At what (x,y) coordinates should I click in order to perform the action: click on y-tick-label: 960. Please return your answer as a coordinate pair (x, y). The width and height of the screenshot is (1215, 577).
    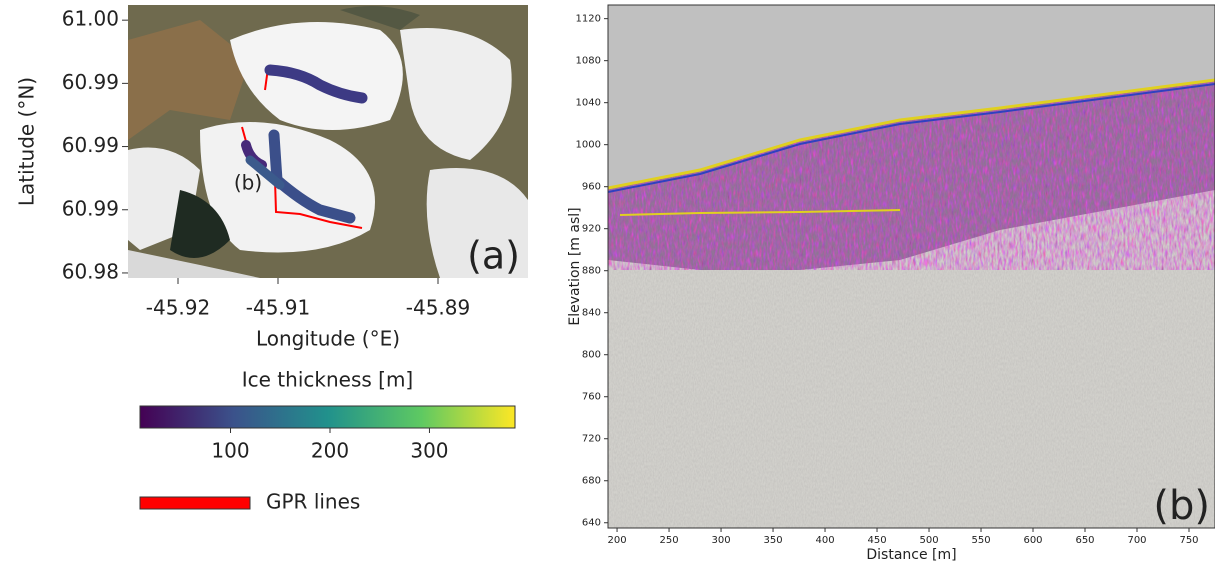
    Looking at the image, I should click on (591, 187).